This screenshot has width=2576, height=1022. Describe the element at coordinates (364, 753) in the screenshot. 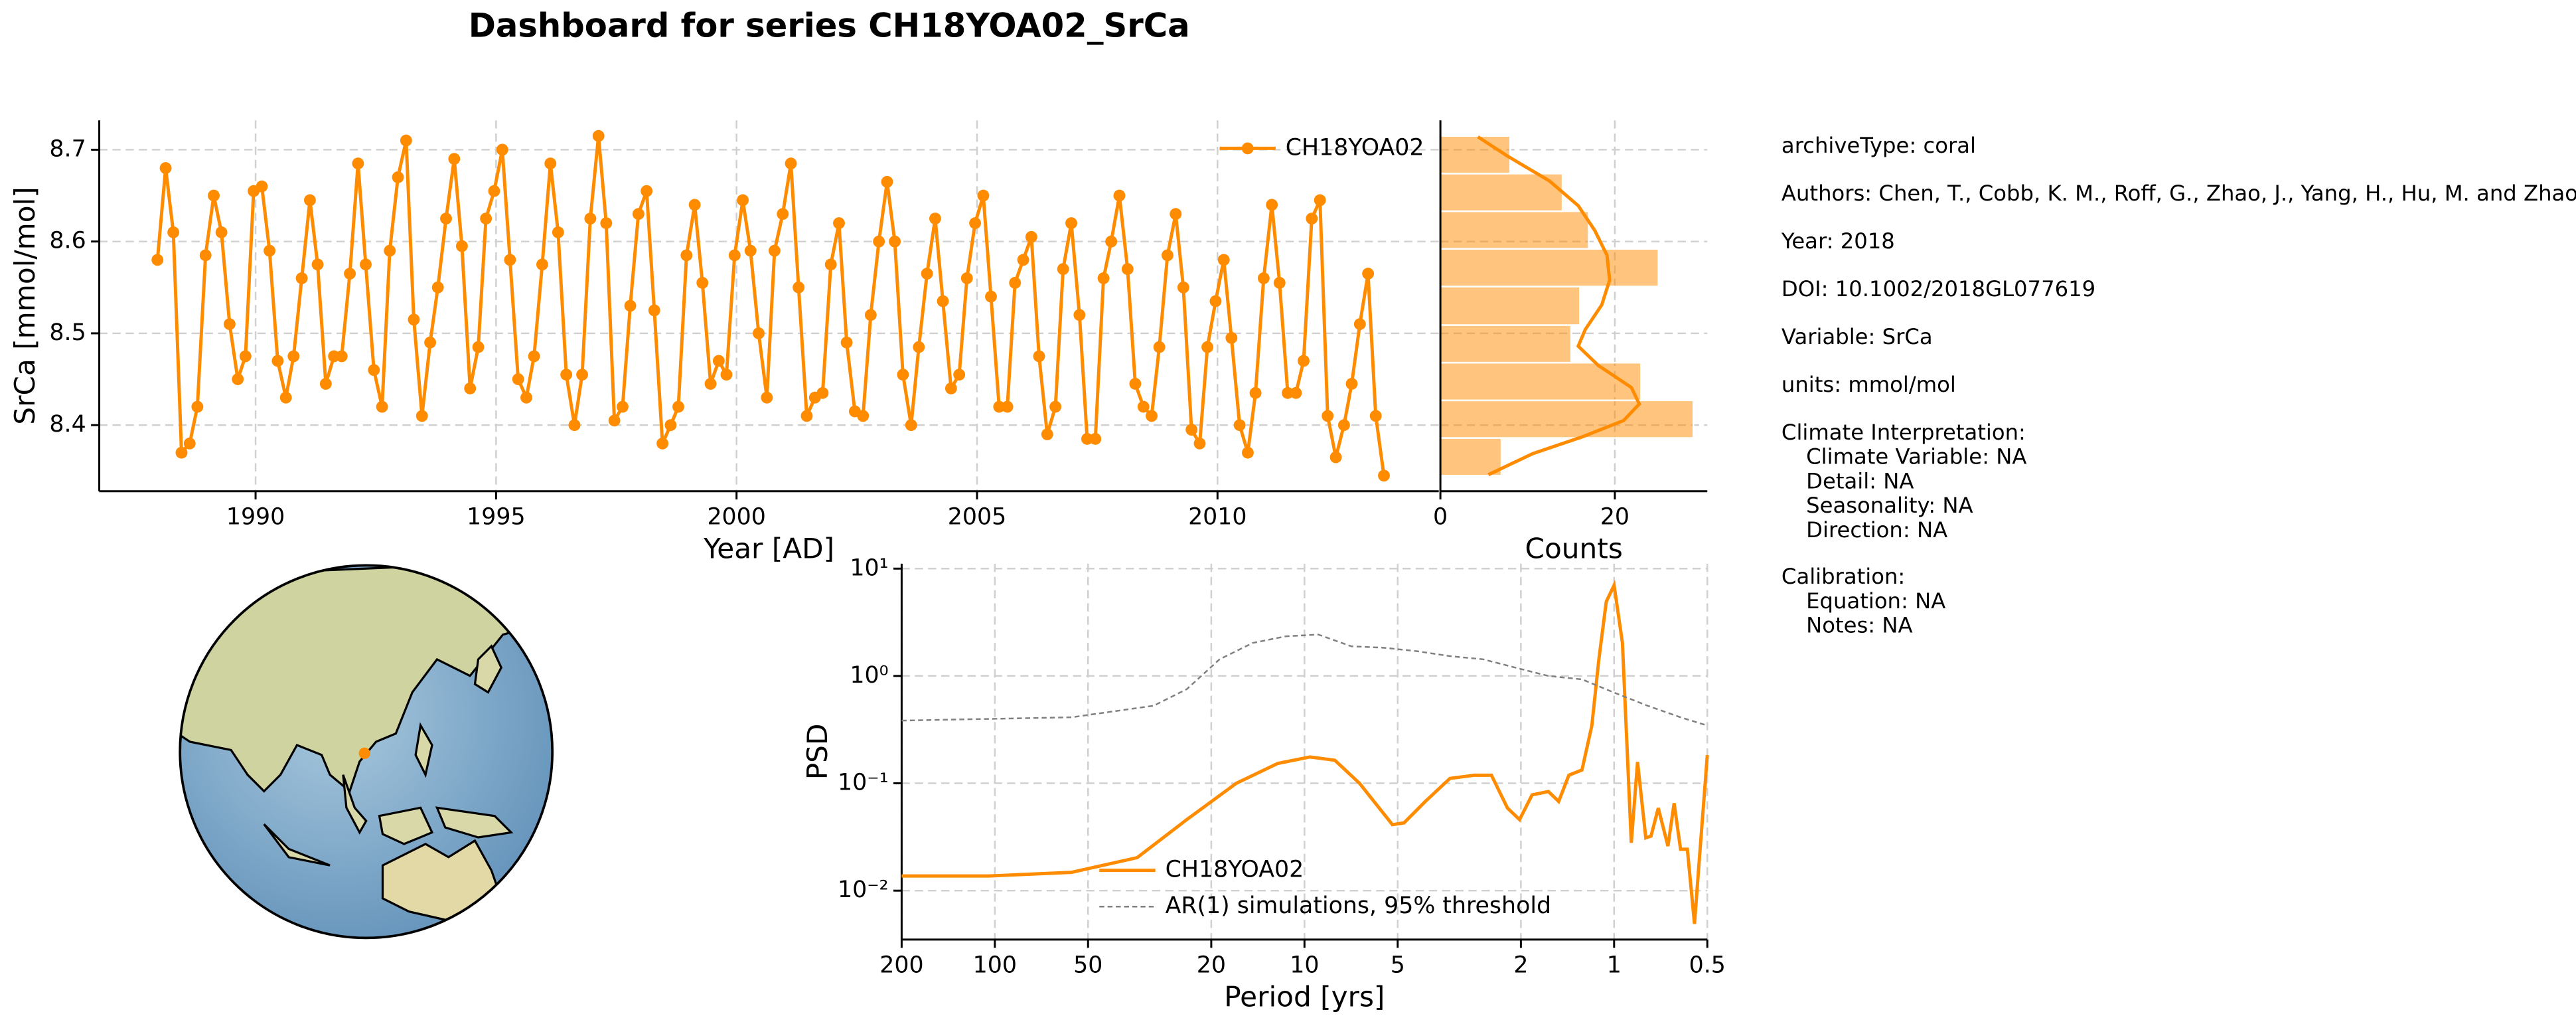

I see `site-marker` at that location.